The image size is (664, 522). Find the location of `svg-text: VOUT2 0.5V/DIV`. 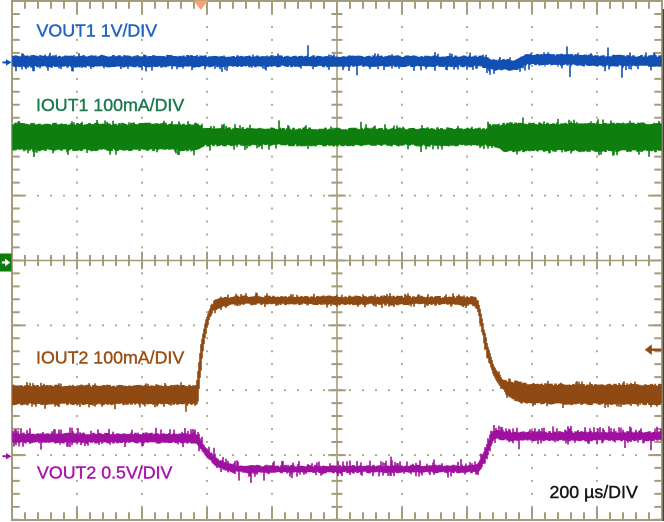

svg-text: VOUT2 0.5V/DIV is located at coordinates (105, 473).